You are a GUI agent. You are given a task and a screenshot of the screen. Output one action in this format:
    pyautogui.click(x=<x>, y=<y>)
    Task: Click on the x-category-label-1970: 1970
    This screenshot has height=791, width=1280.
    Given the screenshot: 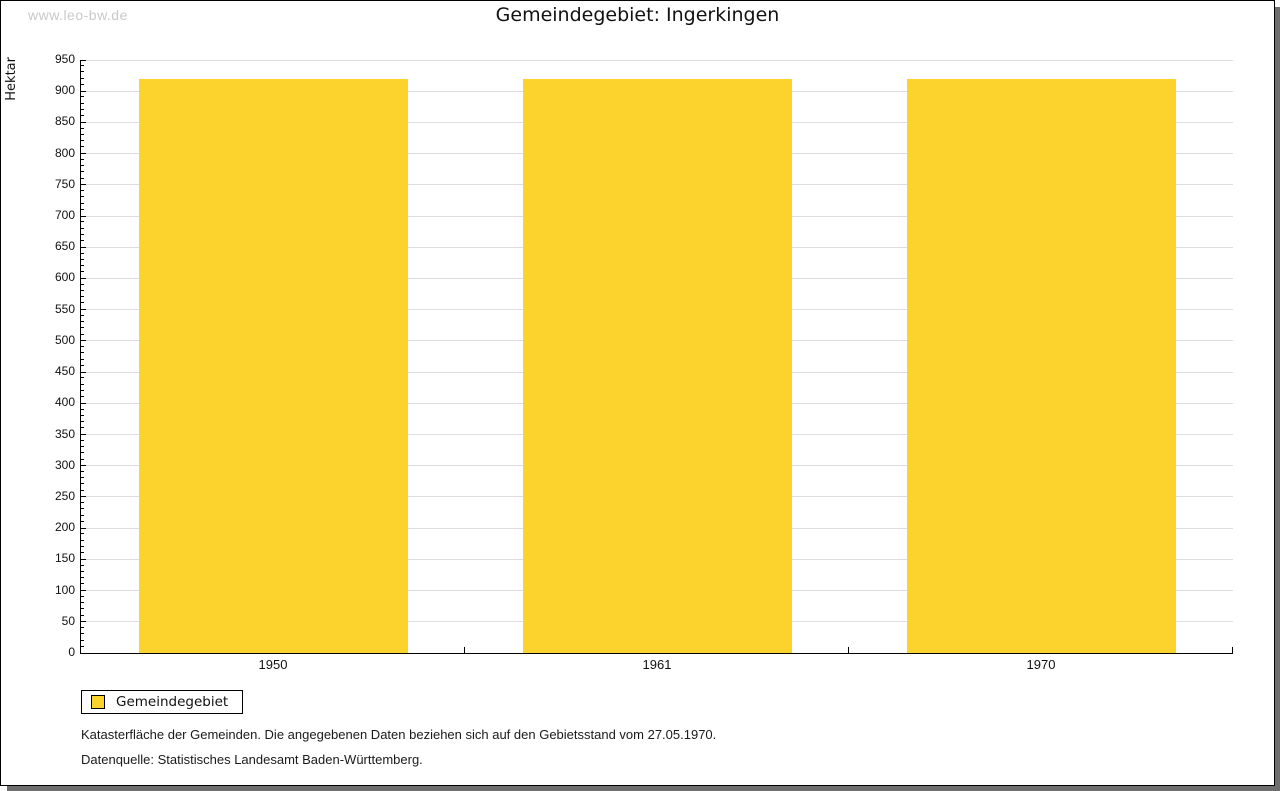 What is the action you would take?
    pyautogui.click(x=1041, y=664)
    